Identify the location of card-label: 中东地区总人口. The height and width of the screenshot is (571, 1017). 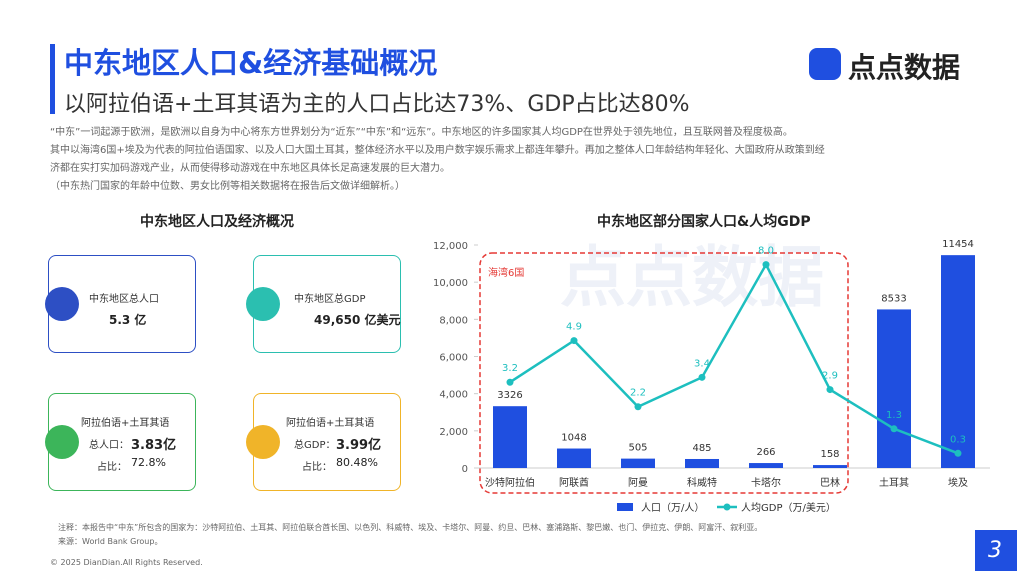
(124, 299).